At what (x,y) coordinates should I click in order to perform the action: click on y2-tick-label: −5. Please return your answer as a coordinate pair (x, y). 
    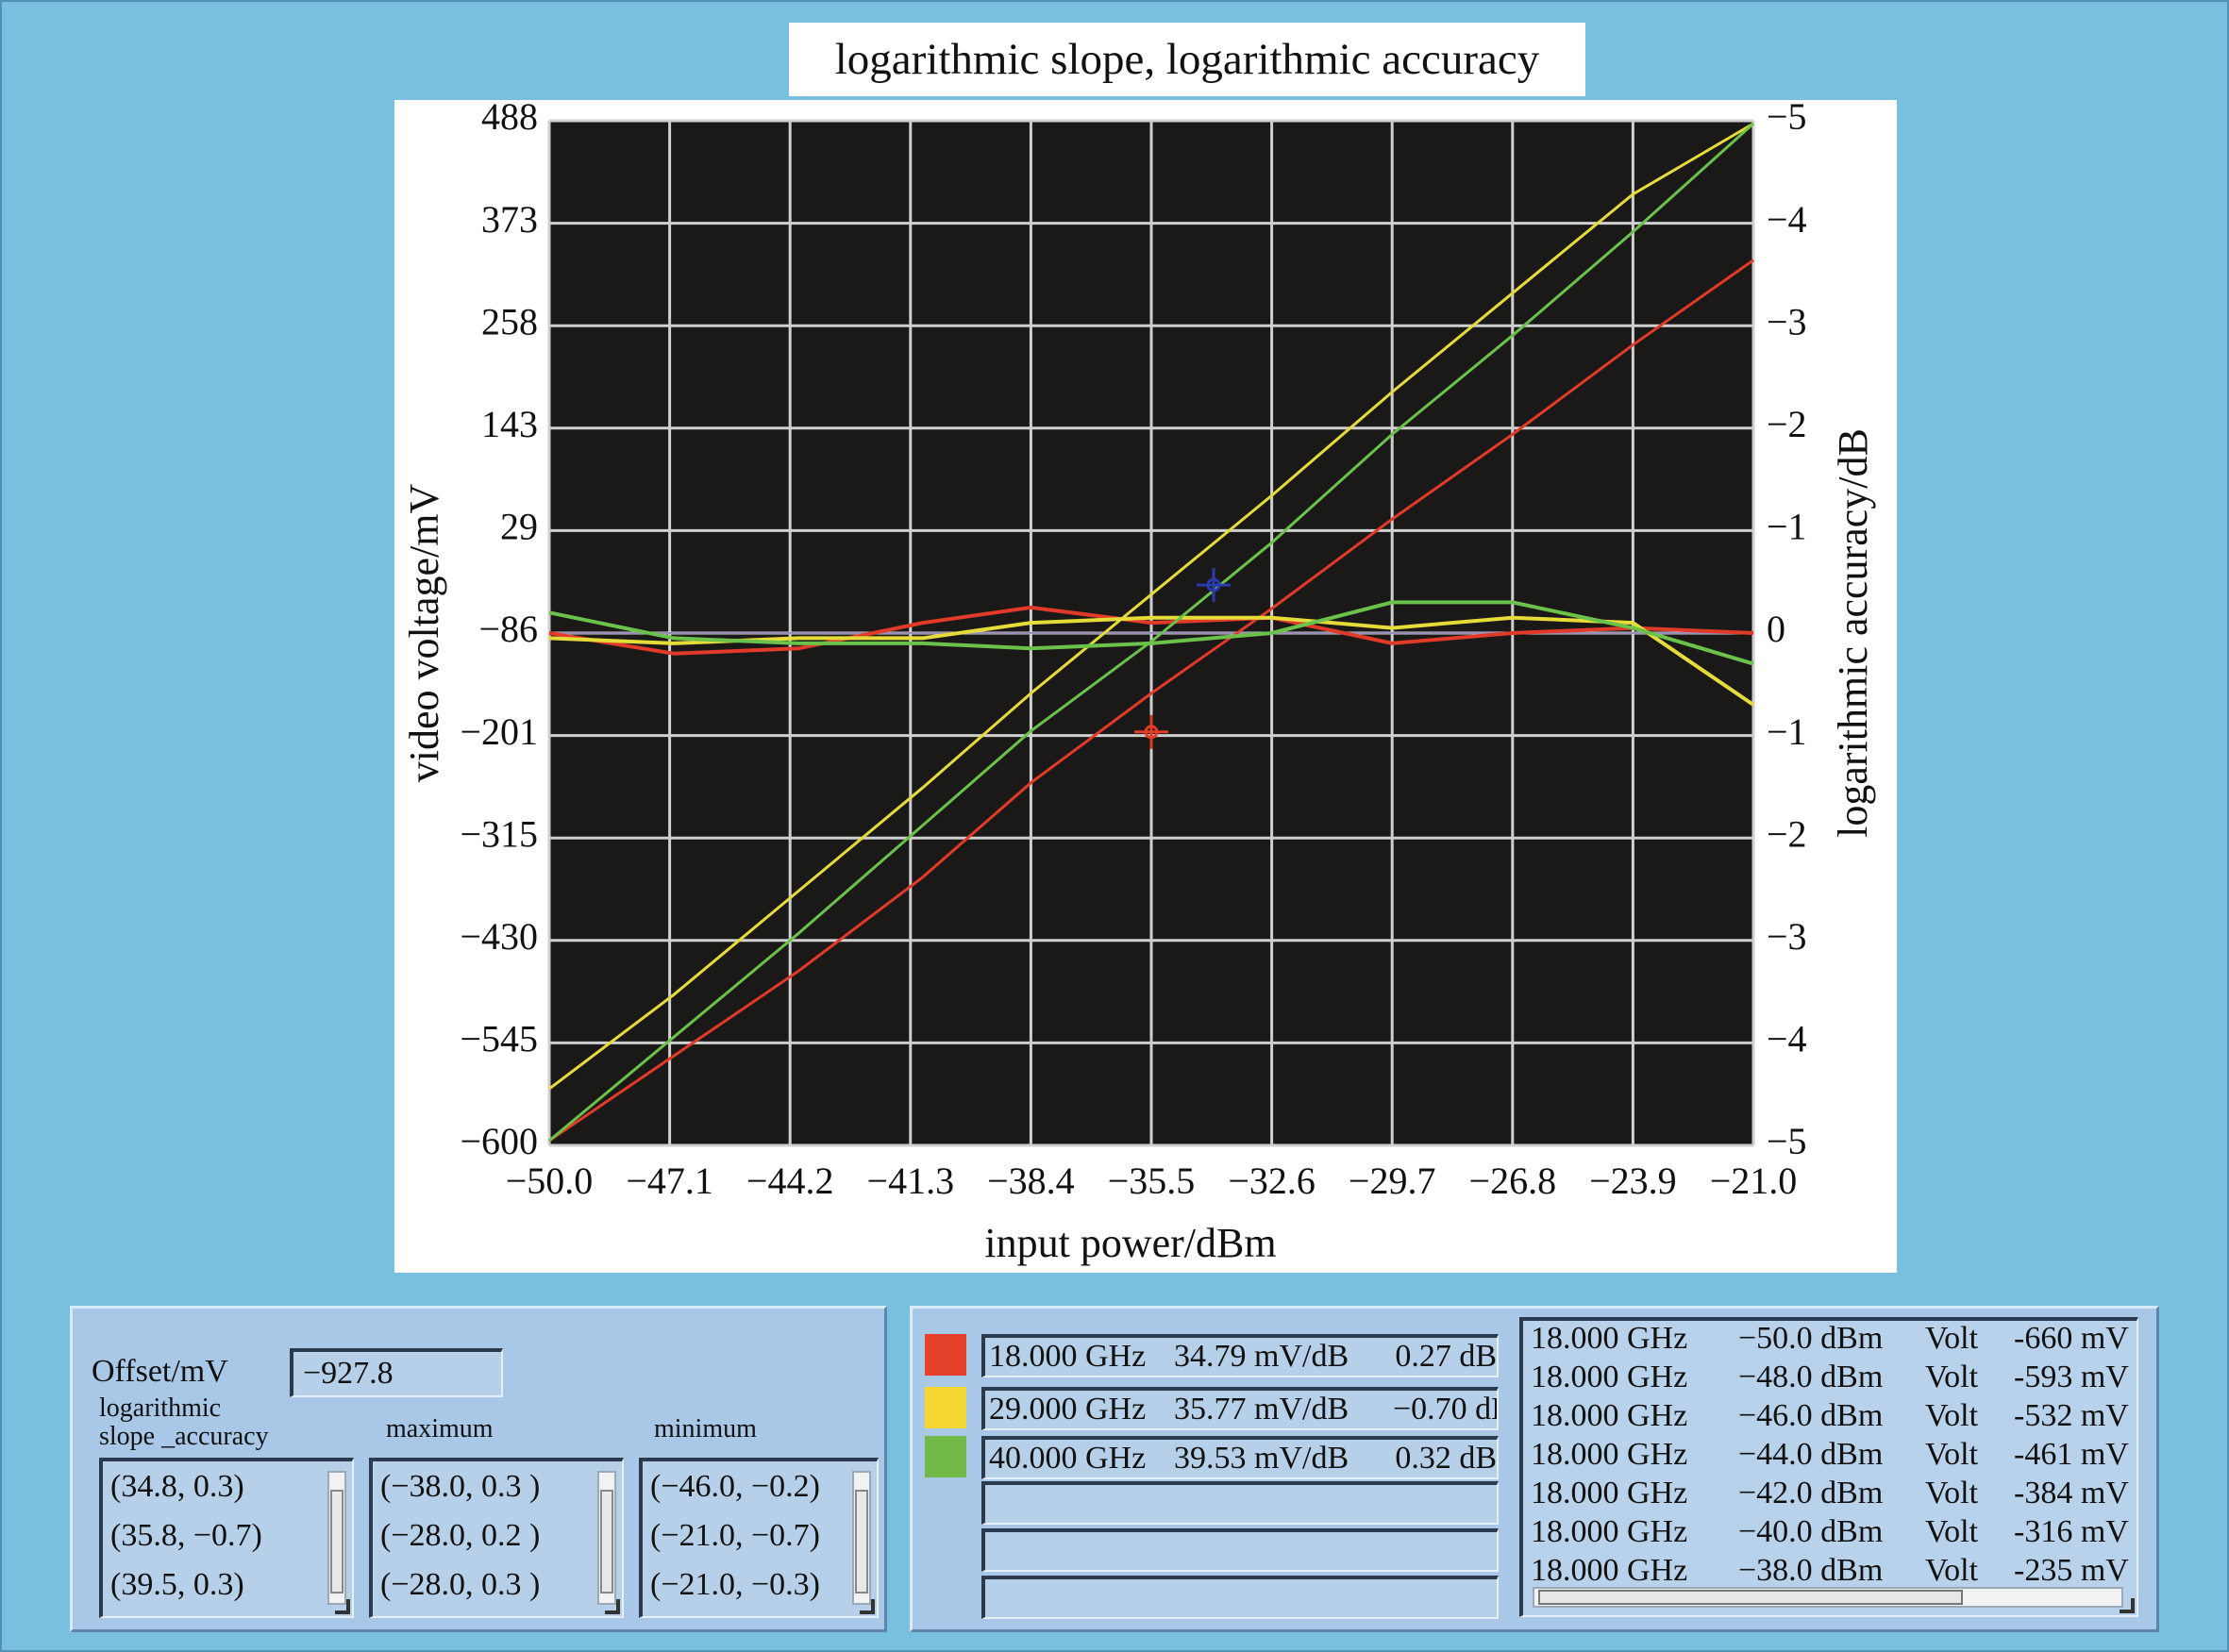
    Looking at the image, I should click on (1787, 119).